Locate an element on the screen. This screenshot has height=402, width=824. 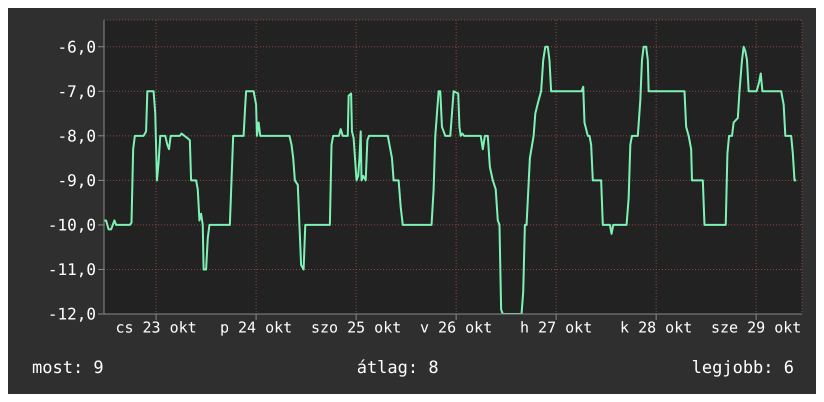
y-tick-label: -8,0 is located at coordinates (76, 136).